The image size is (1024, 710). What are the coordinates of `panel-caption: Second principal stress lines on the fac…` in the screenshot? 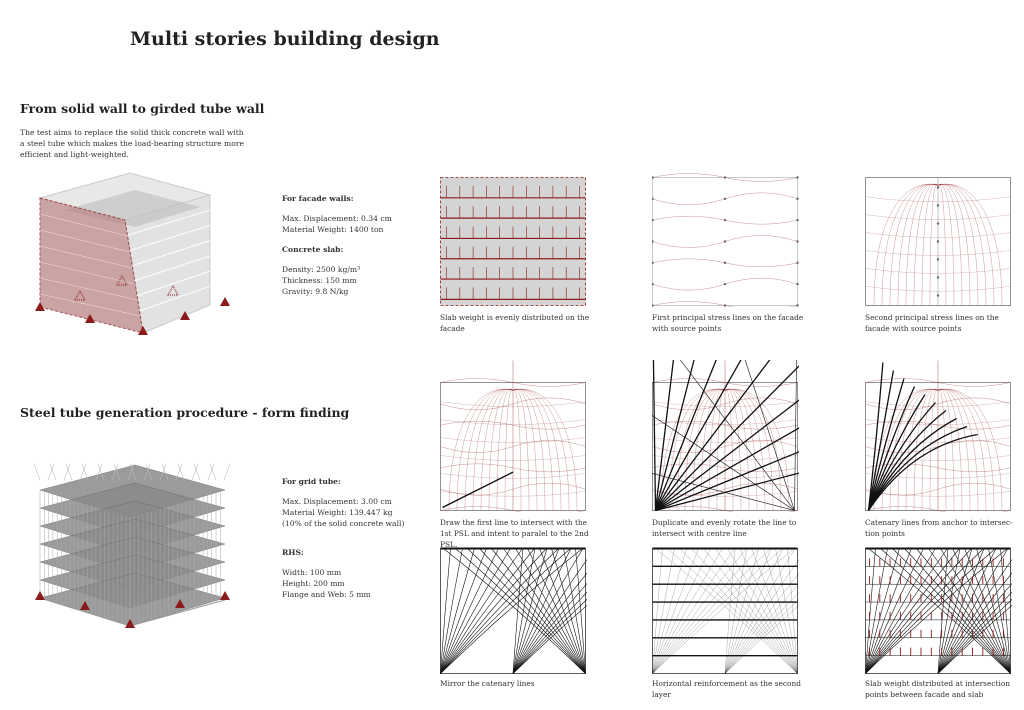 It's located at (932, 323).